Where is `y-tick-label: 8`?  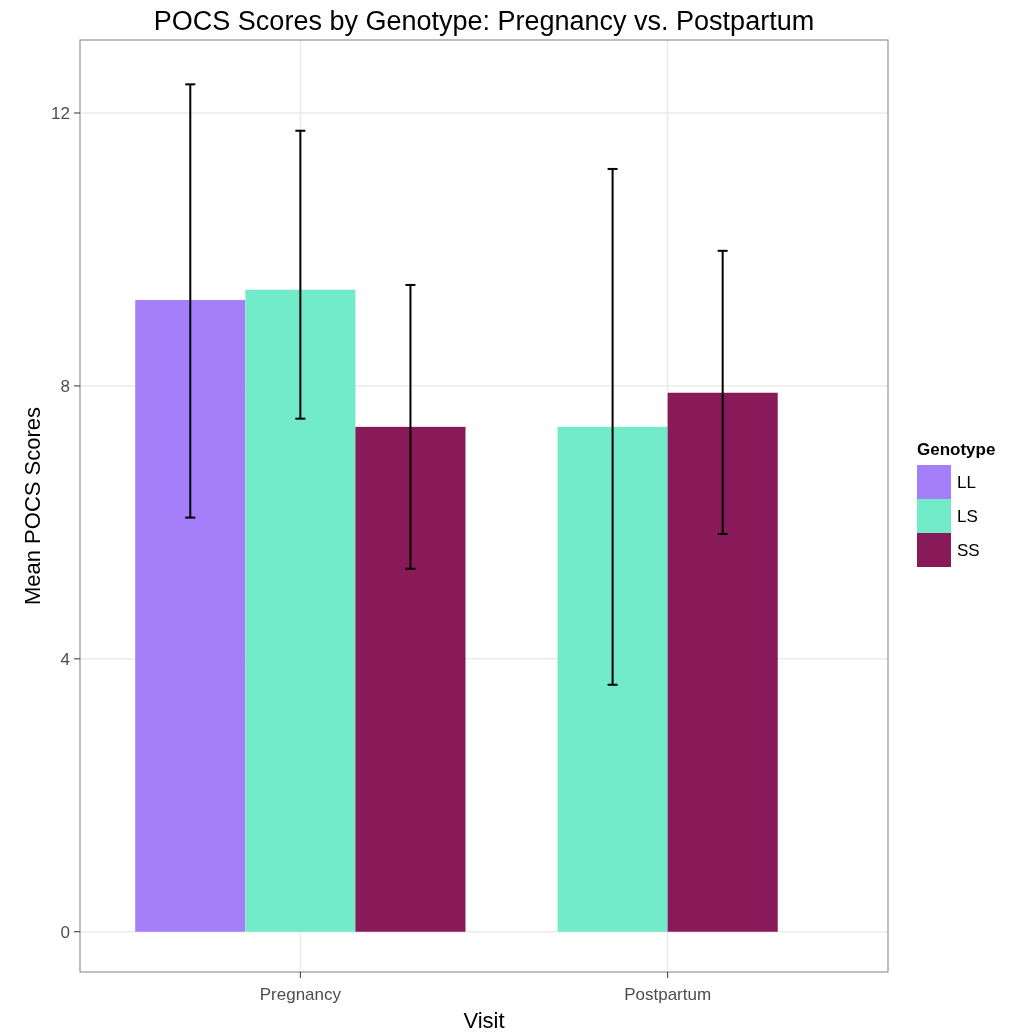
y-tick-label: 8 is located at coordinates (65, 386).